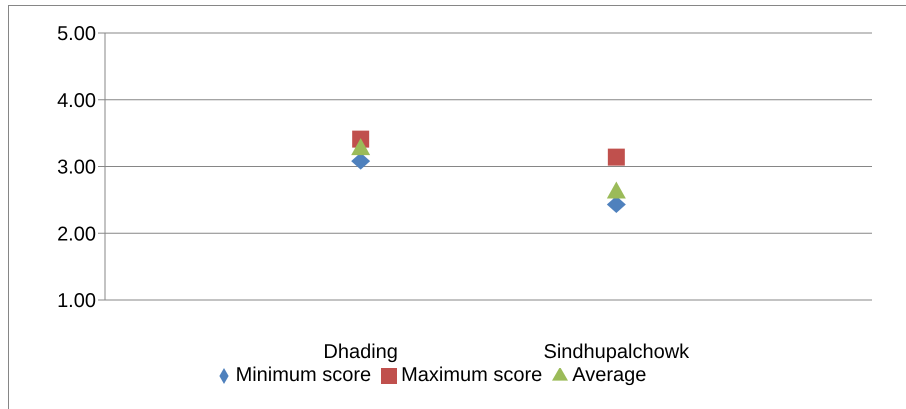  Describe the element at coordinates (304, 375) in the screenshot. I see `legend-label: Minimum score` at that location.